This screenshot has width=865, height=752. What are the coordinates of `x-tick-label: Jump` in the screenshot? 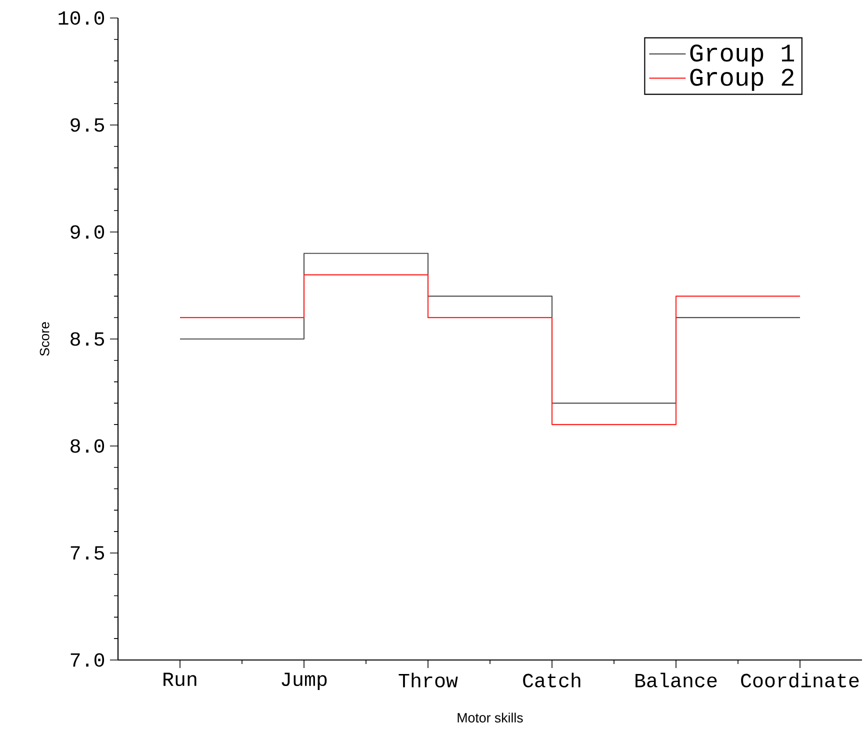 It's located at (304, 681).